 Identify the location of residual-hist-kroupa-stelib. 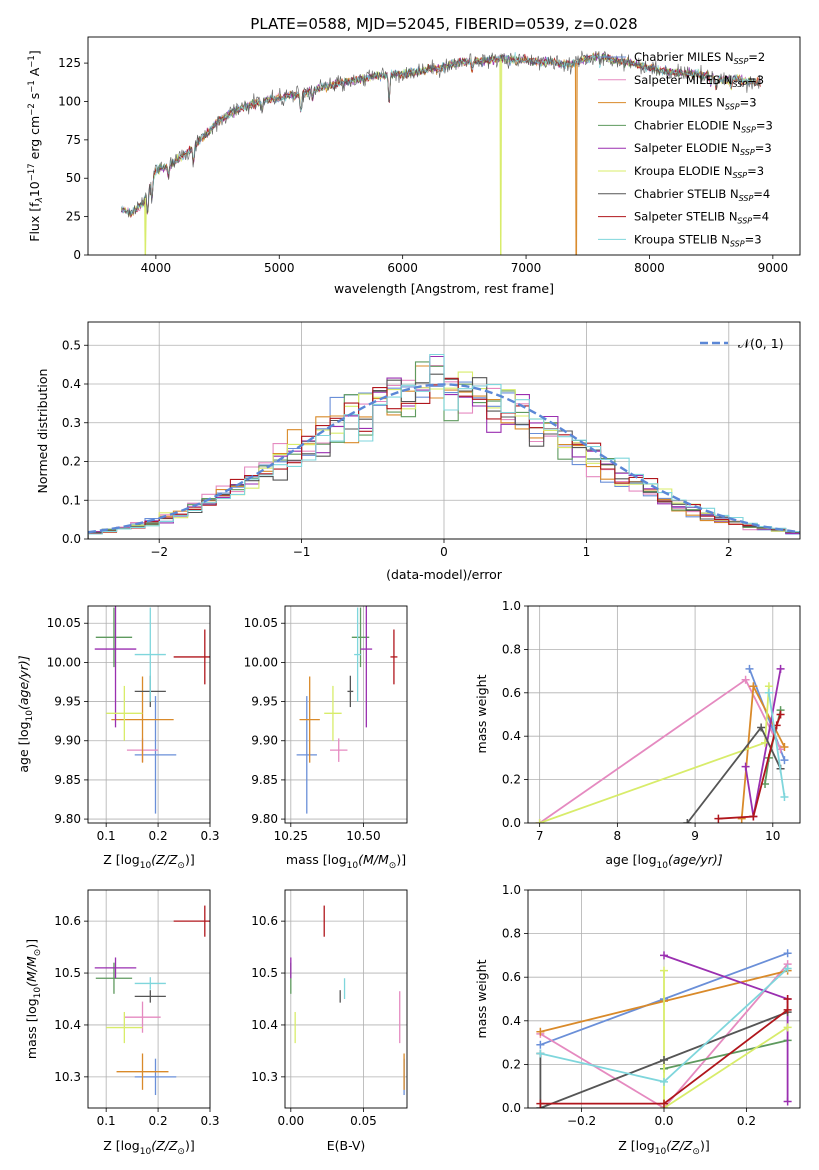
(444, 446).